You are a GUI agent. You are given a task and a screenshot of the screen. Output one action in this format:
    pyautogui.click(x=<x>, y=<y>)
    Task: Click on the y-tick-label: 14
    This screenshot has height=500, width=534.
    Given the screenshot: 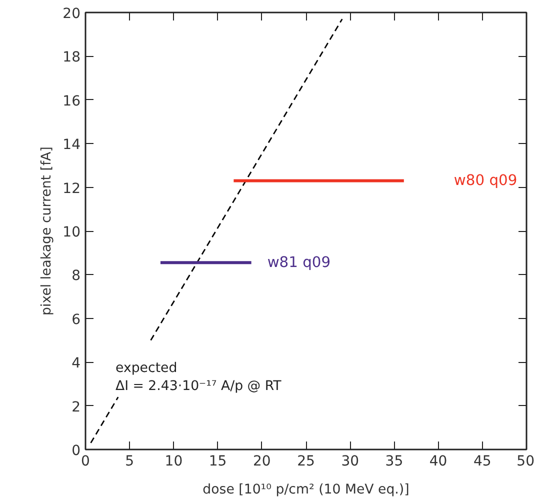 What is the action you would take?
    pyautogui.click(x=71, y=145)
    